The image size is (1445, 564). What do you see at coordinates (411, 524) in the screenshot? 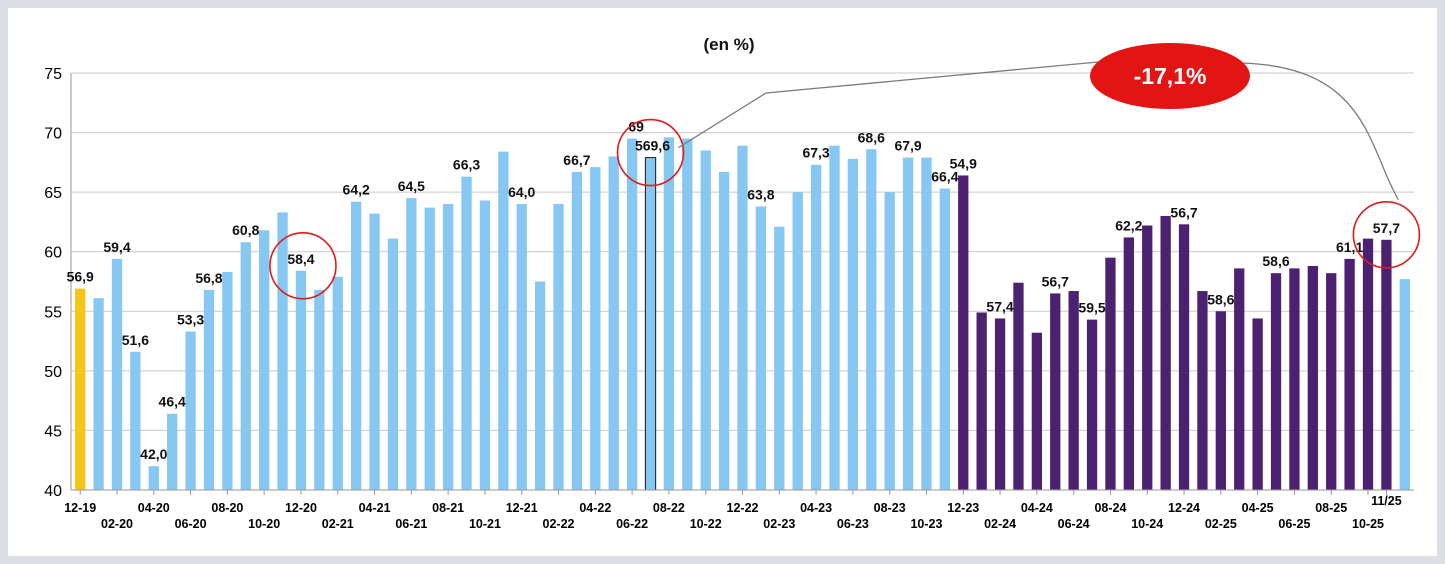
I see `x-tick-label: 06-21` at bounding box center [411, 524].